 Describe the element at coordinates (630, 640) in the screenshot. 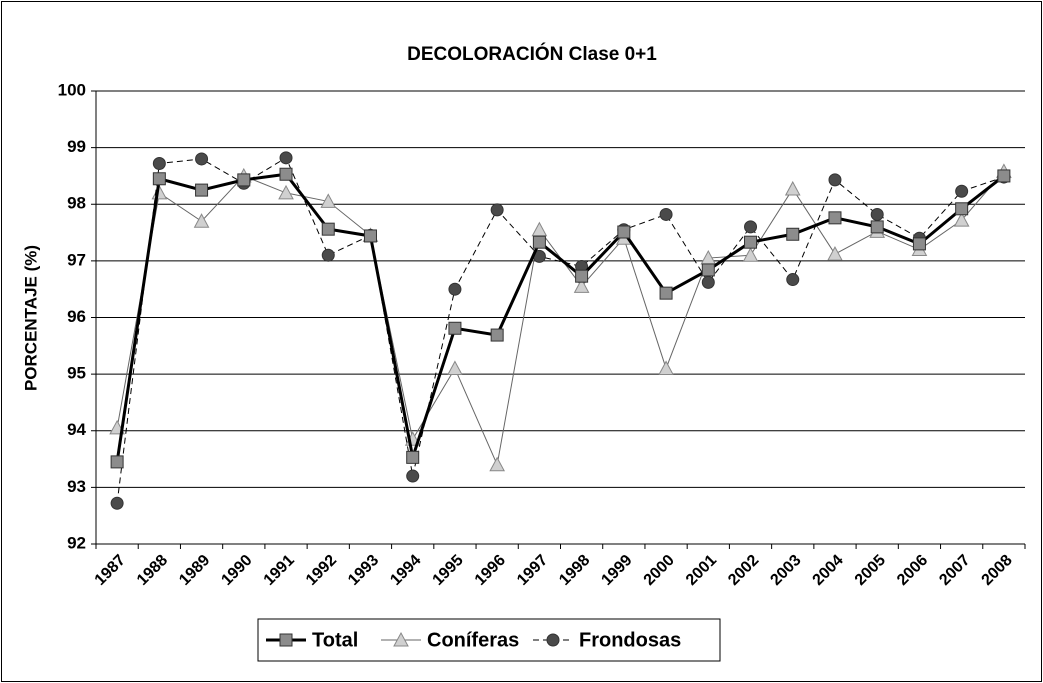

I see `legend-label: Frondosas` at that location.